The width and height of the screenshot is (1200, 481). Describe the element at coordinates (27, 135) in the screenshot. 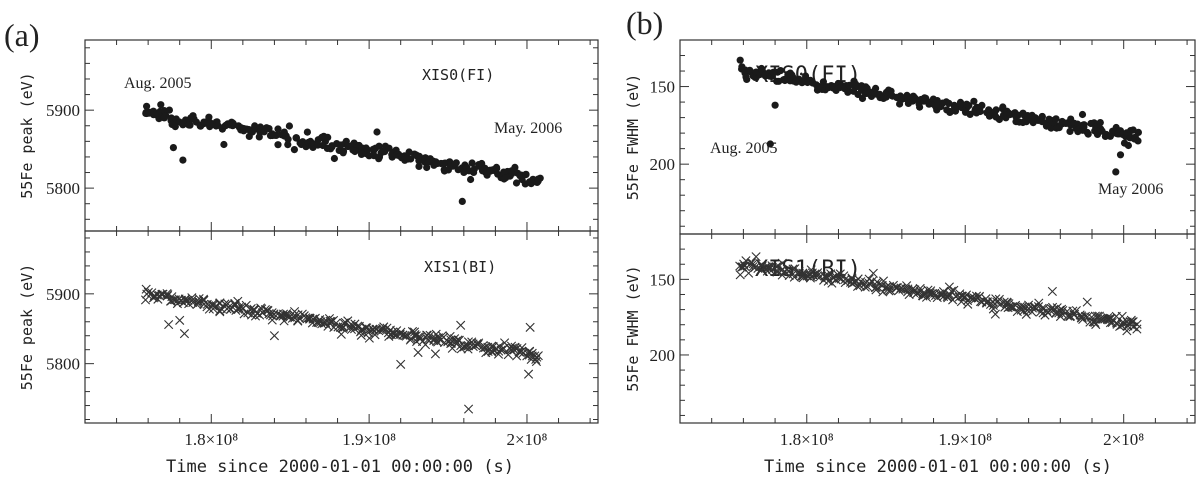

I see `y-axis-label: 55Fe peak (eV)` at that location.